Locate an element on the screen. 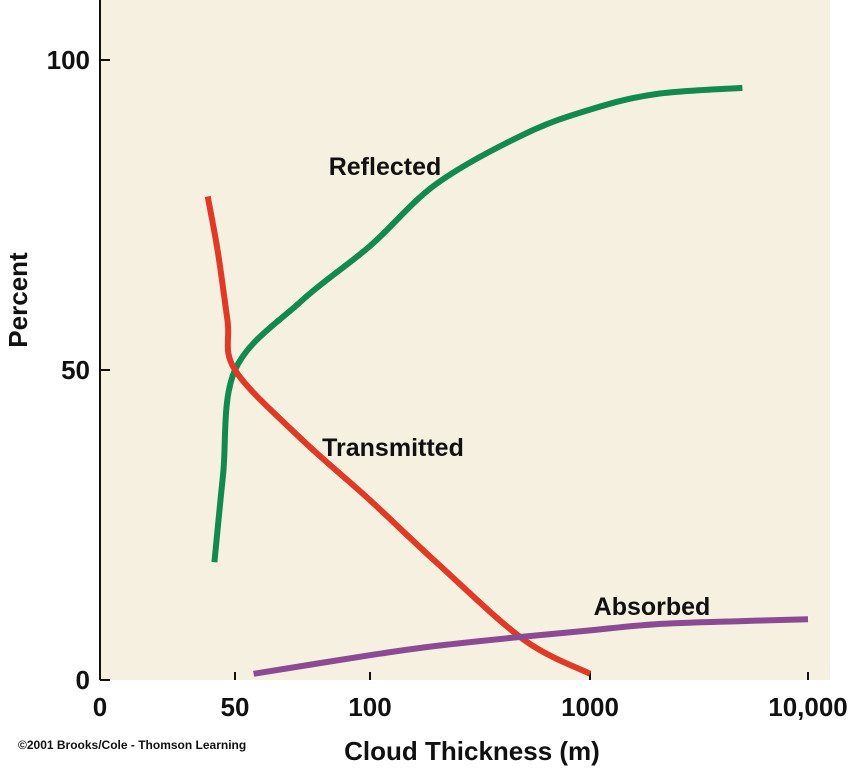  x-tick-label: 1000 is located at coordinates (590, 707).